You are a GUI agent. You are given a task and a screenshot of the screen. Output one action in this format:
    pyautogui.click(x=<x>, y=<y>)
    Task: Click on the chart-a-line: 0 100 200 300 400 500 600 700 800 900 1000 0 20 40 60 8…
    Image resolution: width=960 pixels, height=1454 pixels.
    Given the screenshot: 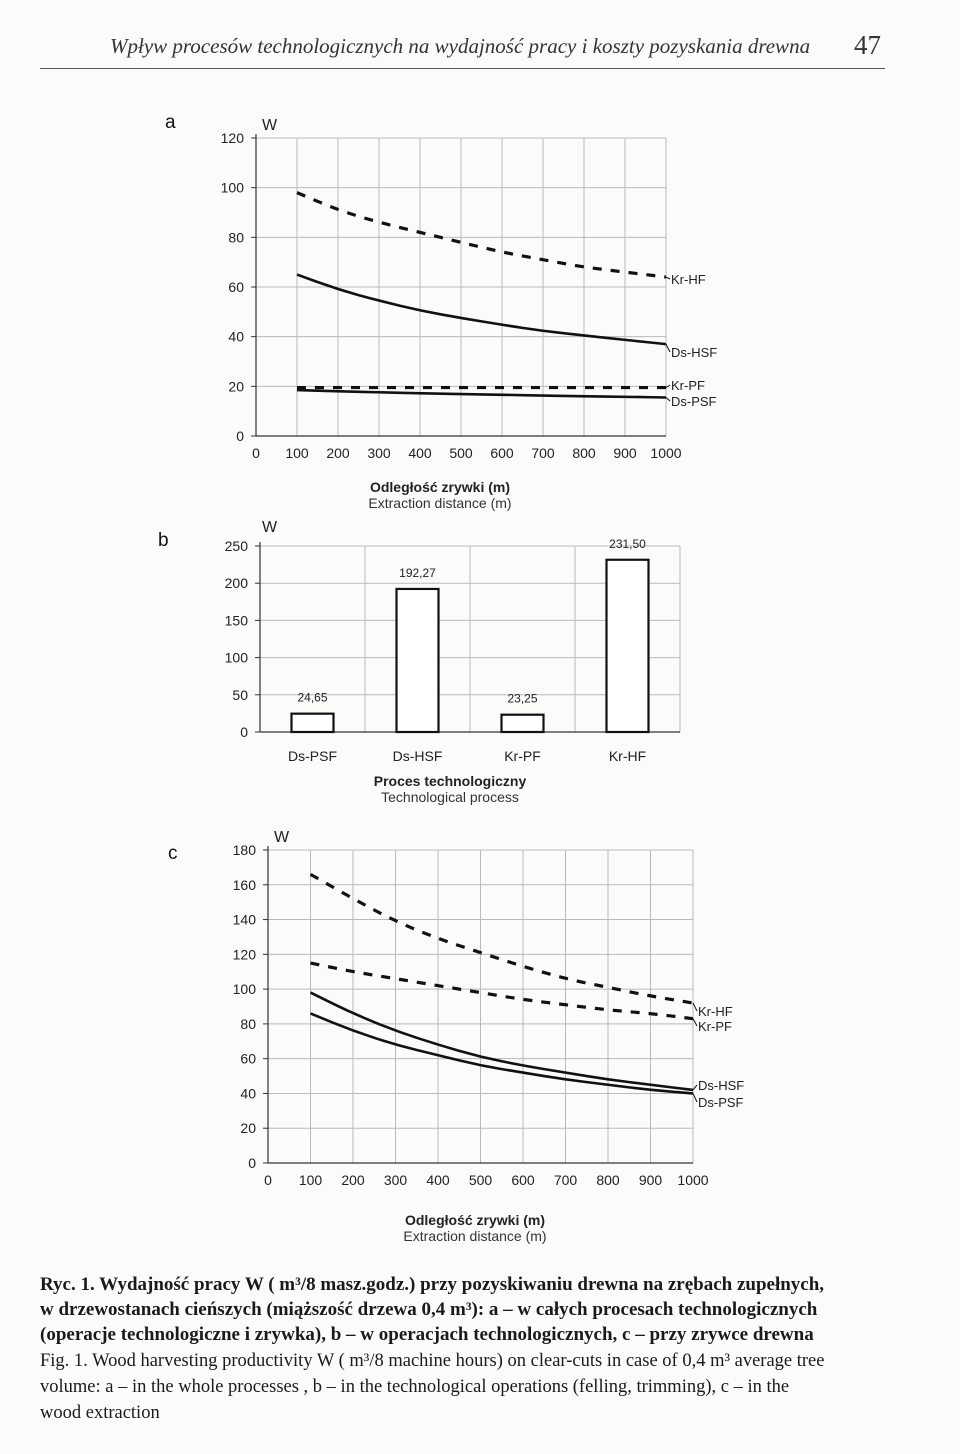 What is the action you would take?
    pyautogui.click(x=469, y=289)
    